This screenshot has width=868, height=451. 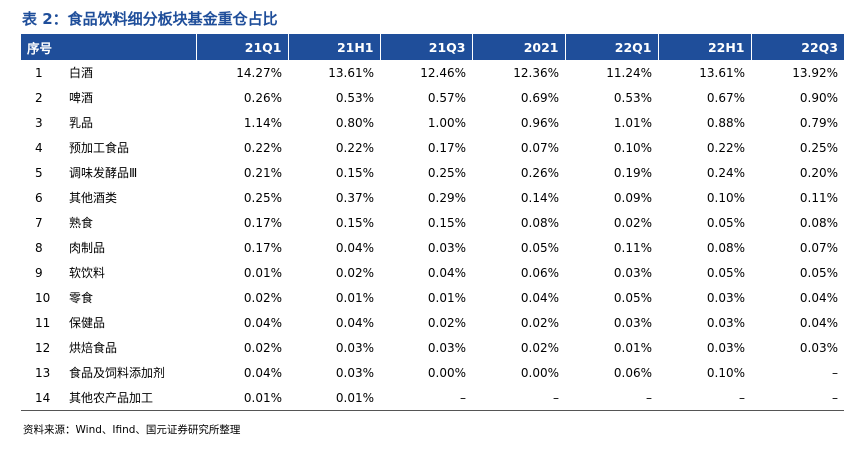 What do you see at coordinates (132, 398) in the screenshot?
I see `row-category: 其他农产品加工` at bounding box center [132, 398].